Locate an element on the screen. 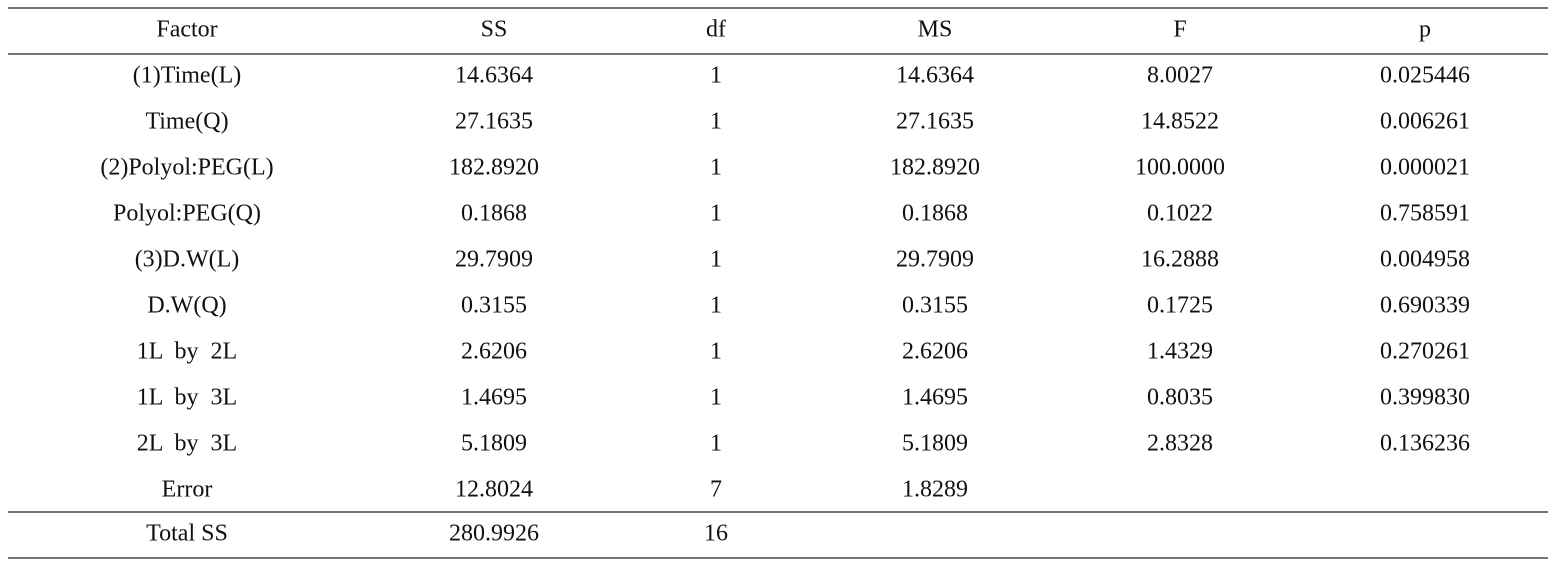 This screenshot has width=1560, height=567. cell: 0.136236 is located at coordinates (1425, 444).